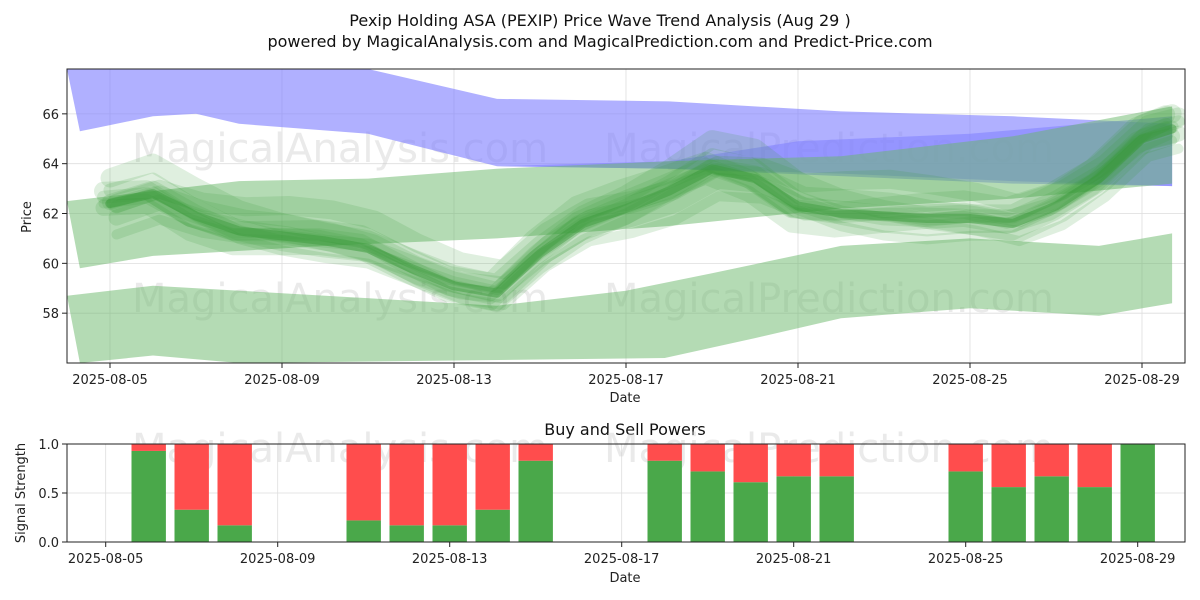 The width and height of the screenshot is (1200, 600). I want to click on signal-xlabel: Date, so click(624, 578).